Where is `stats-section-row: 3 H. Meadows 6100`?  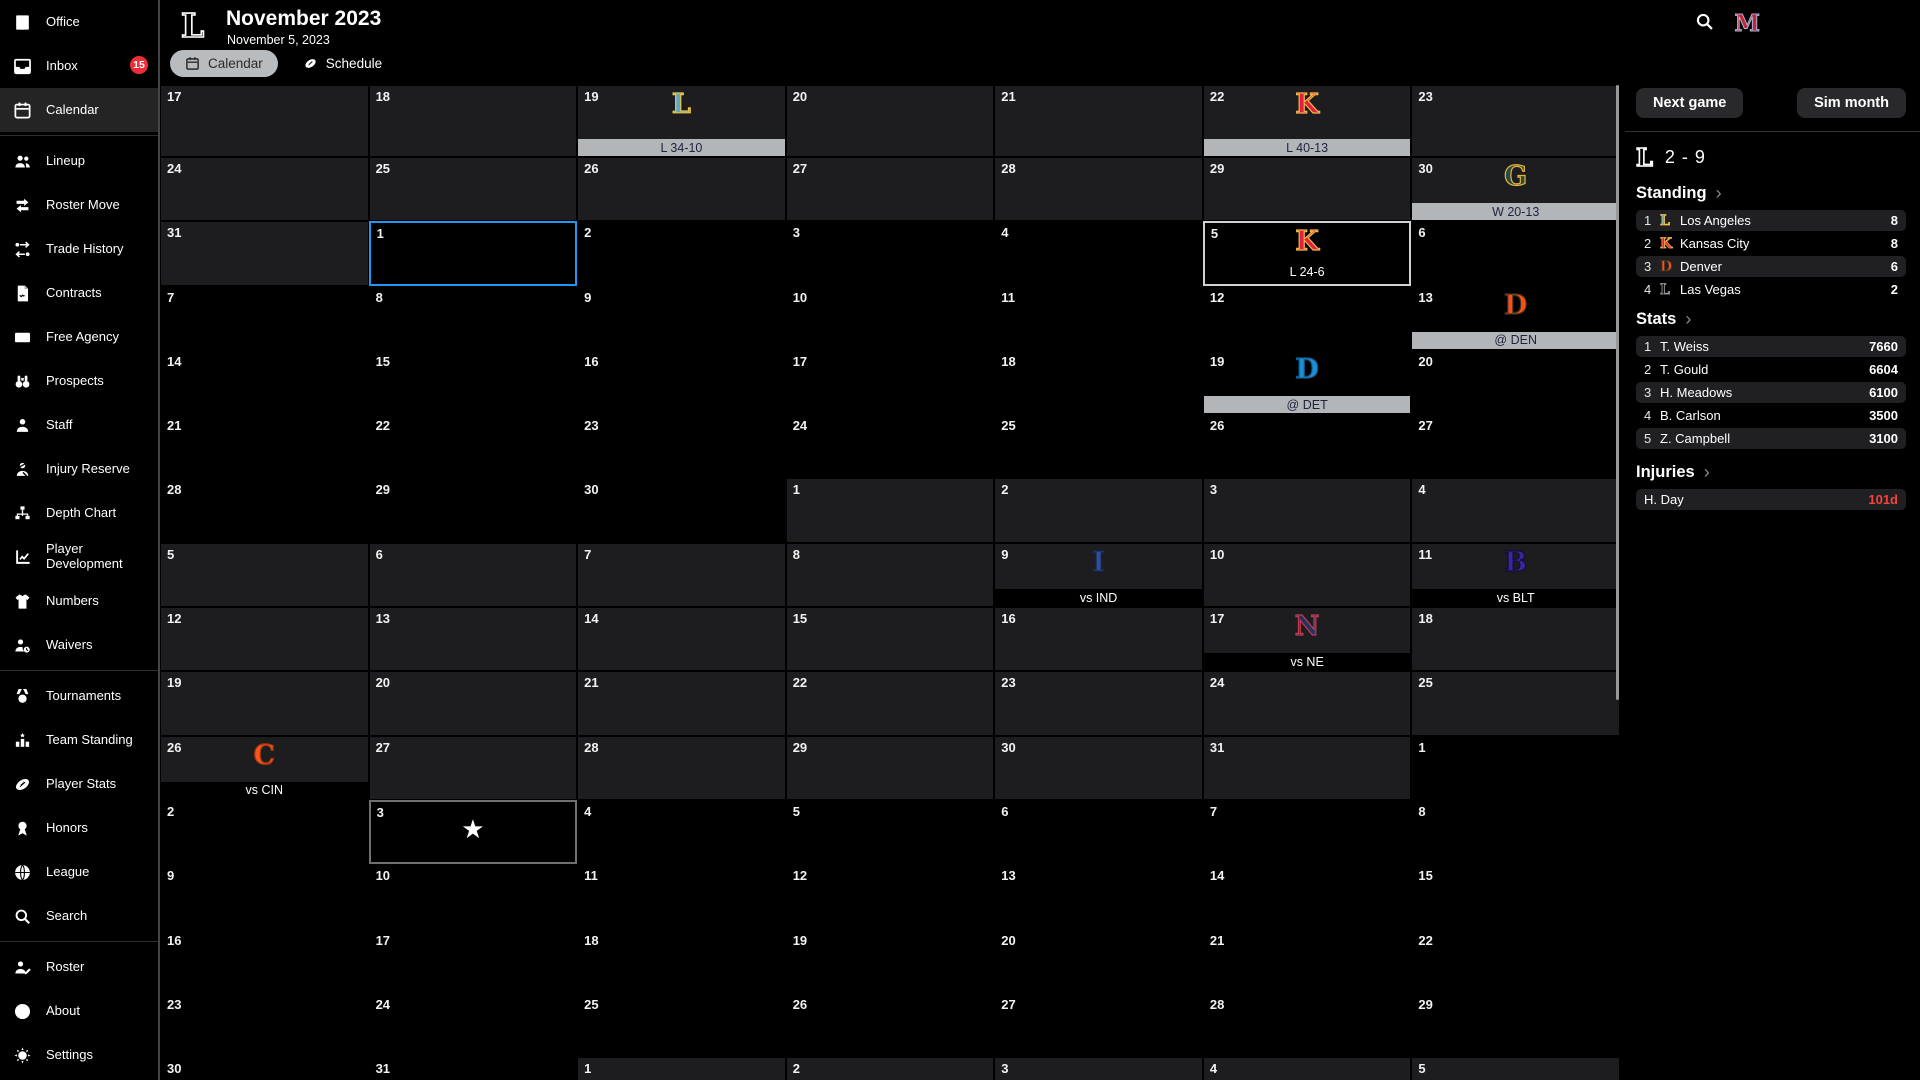 stats-section-row: 3 H. Meadows 6100 is located at coordinates (1771, 392).